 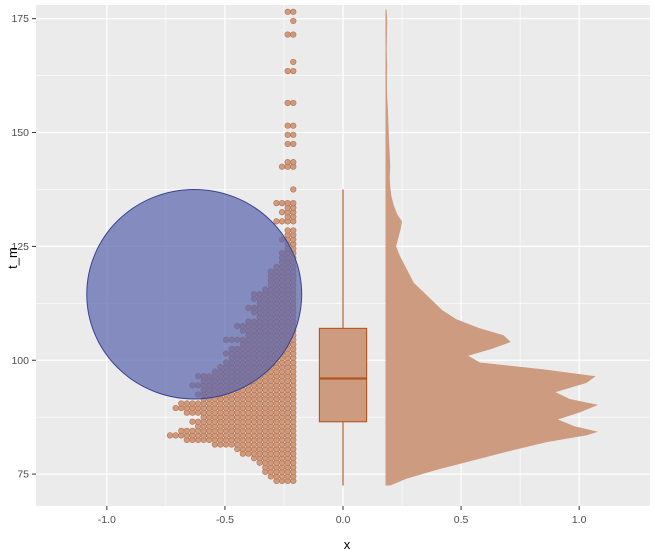 I want to click on boxplot-layer, so click(x=343, y=337).